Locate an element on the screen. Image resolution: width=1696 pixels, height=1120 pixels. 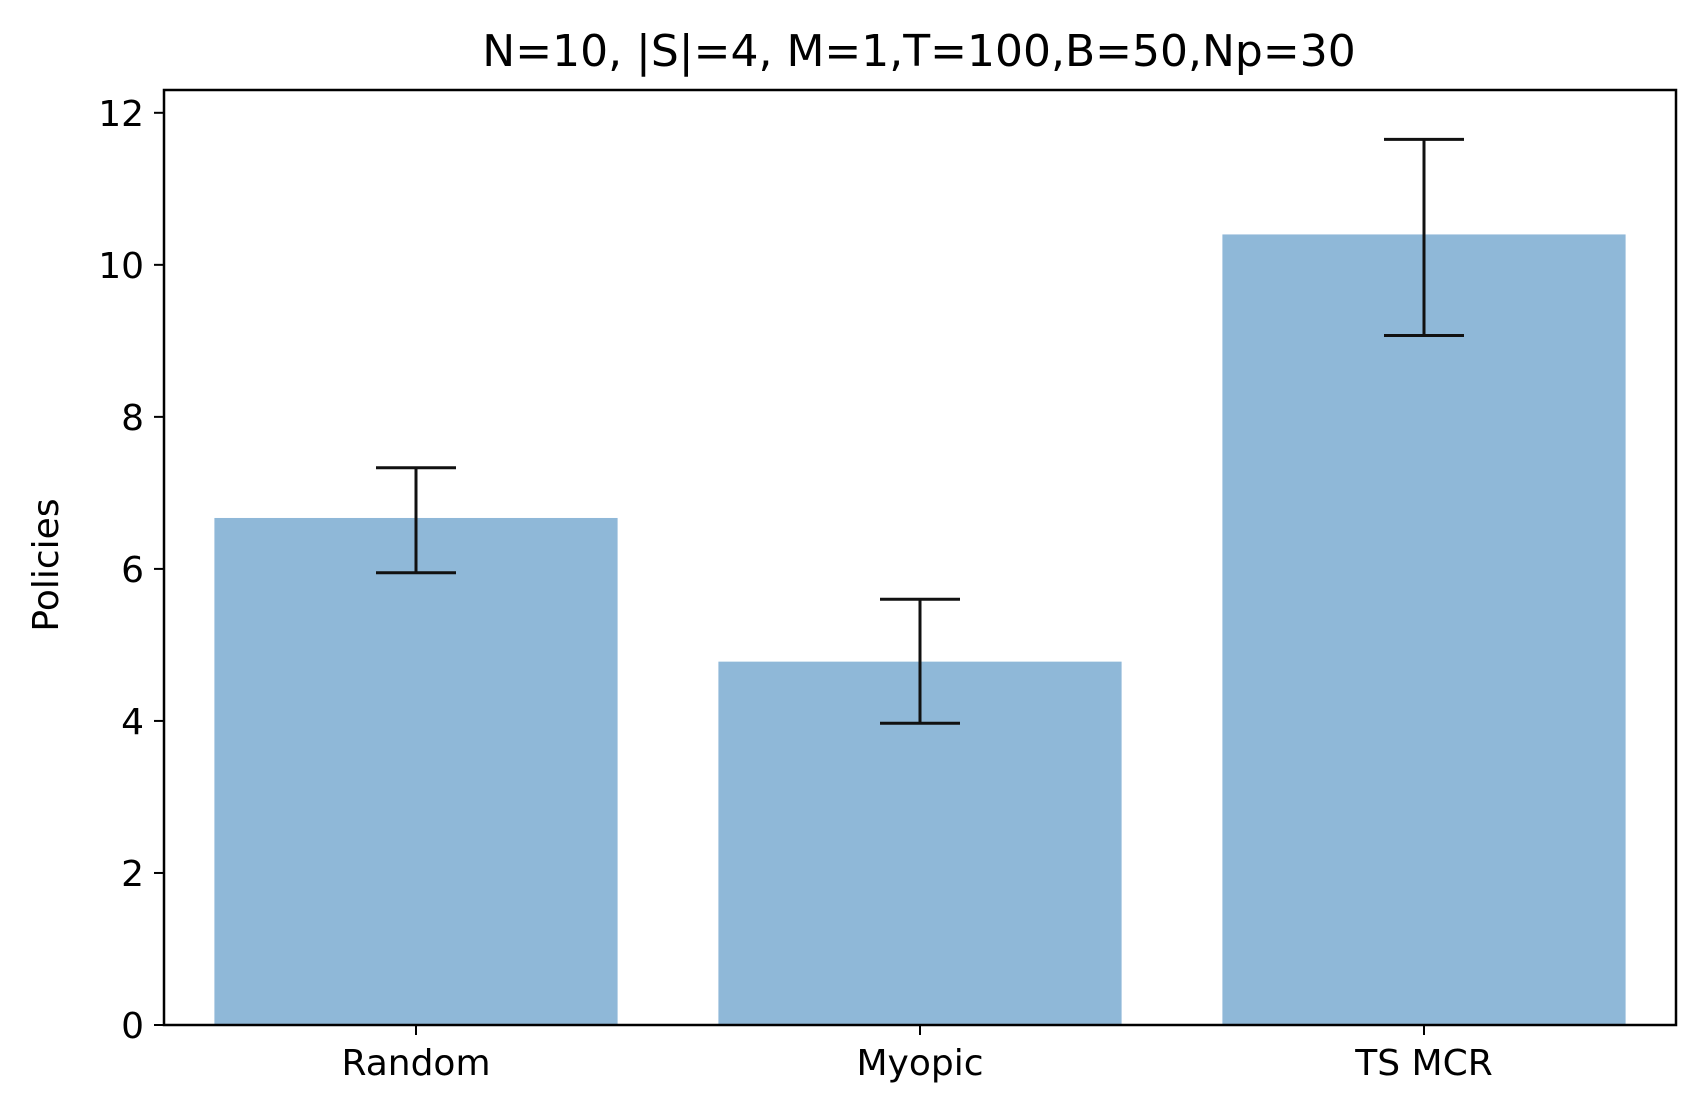
x-tick-label: TS MCR is located at coordinates (1423, 1063).